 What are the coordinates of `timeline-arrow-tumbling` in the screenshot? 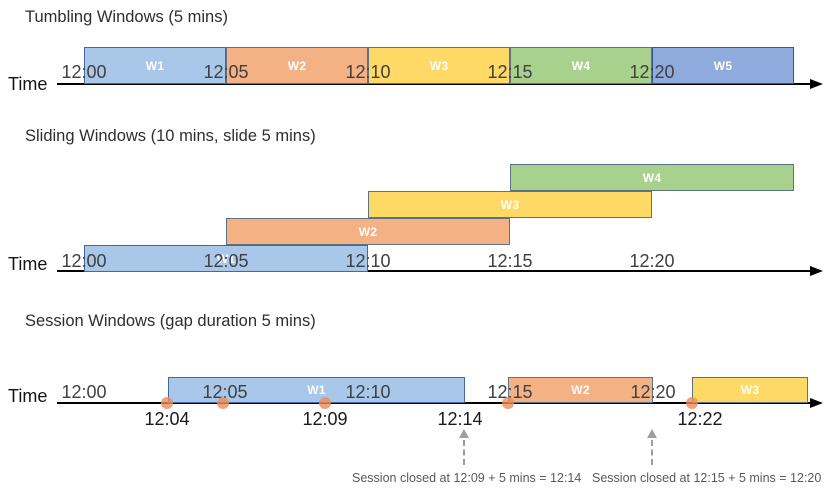 It's located at (816, 83).